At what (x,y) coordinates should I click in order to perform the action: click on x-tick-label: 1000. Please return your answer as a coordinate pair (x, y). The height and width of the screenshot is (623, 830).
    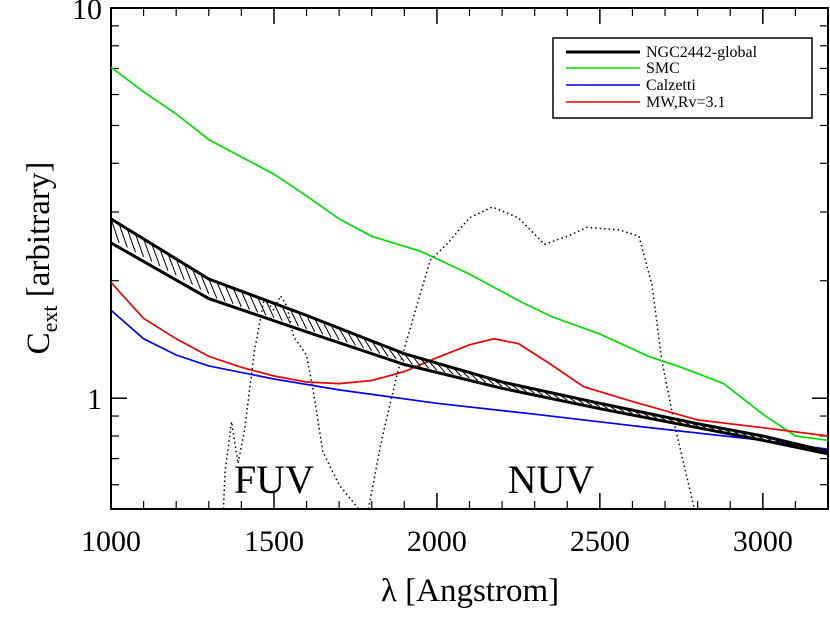
    Looking at the image, I should click on (111, 541).